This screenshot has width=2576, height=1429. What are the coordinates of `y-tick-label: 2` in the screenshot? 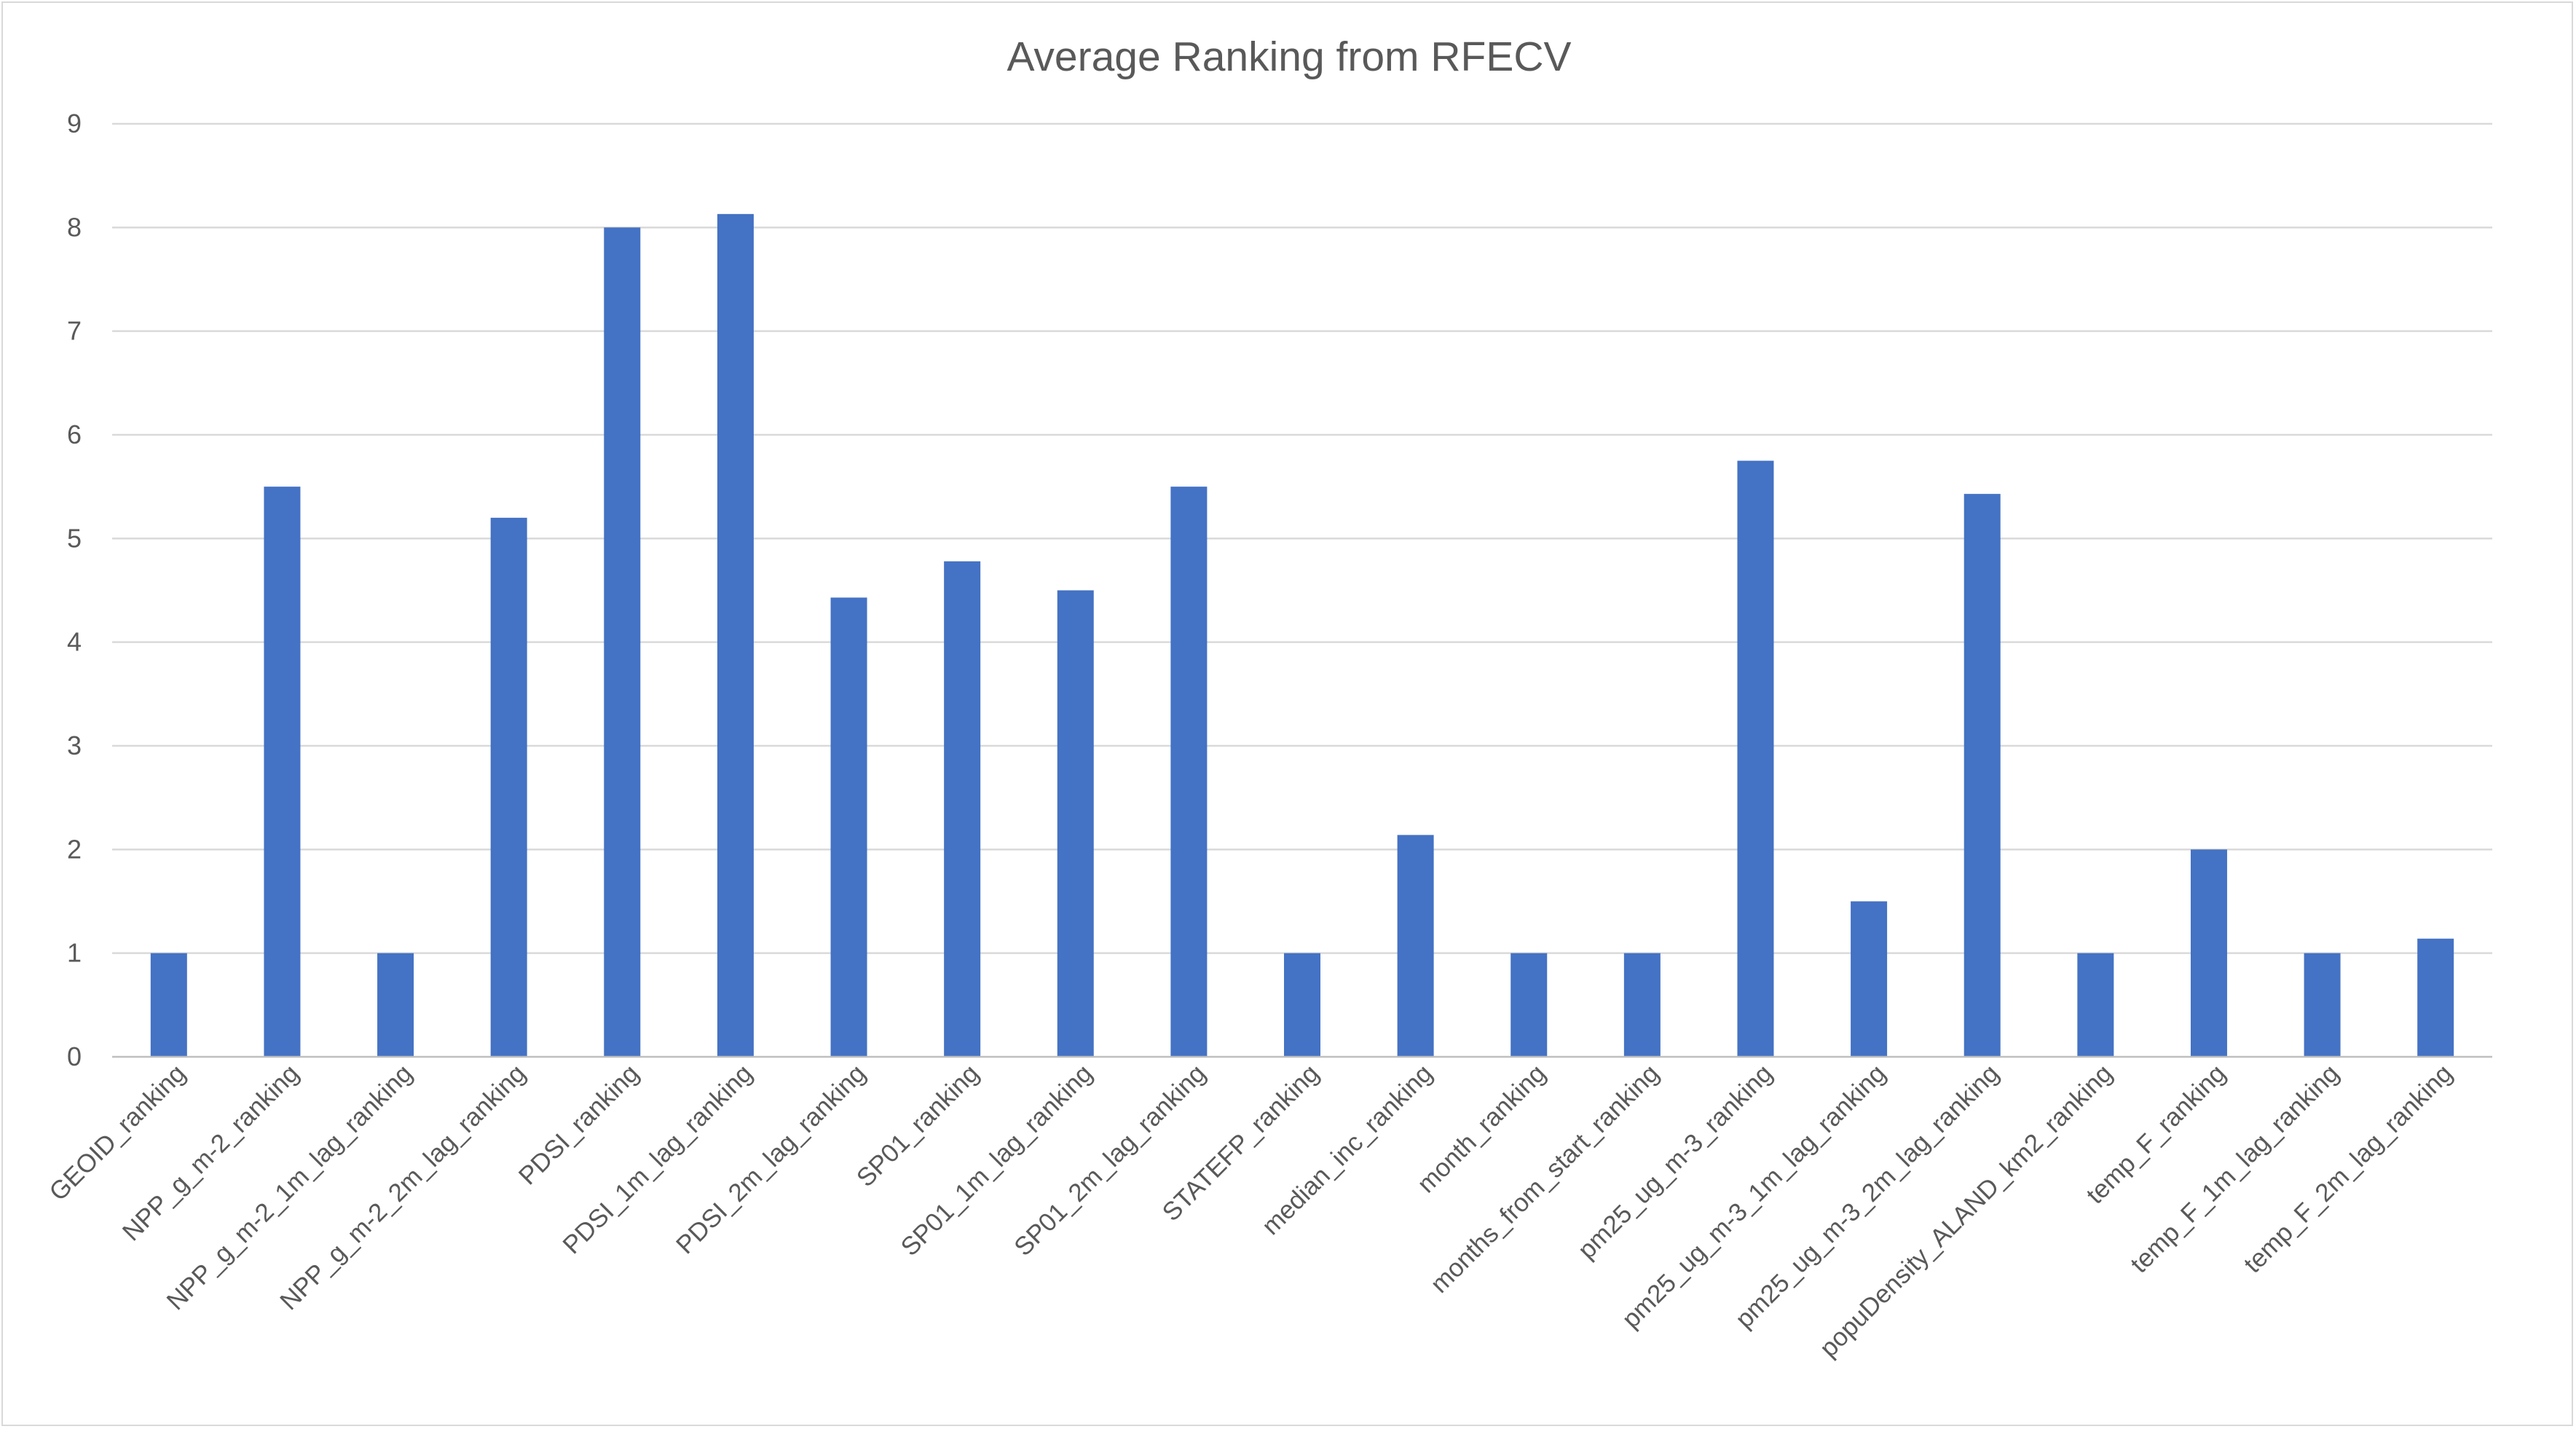 It's located at (74, 849).